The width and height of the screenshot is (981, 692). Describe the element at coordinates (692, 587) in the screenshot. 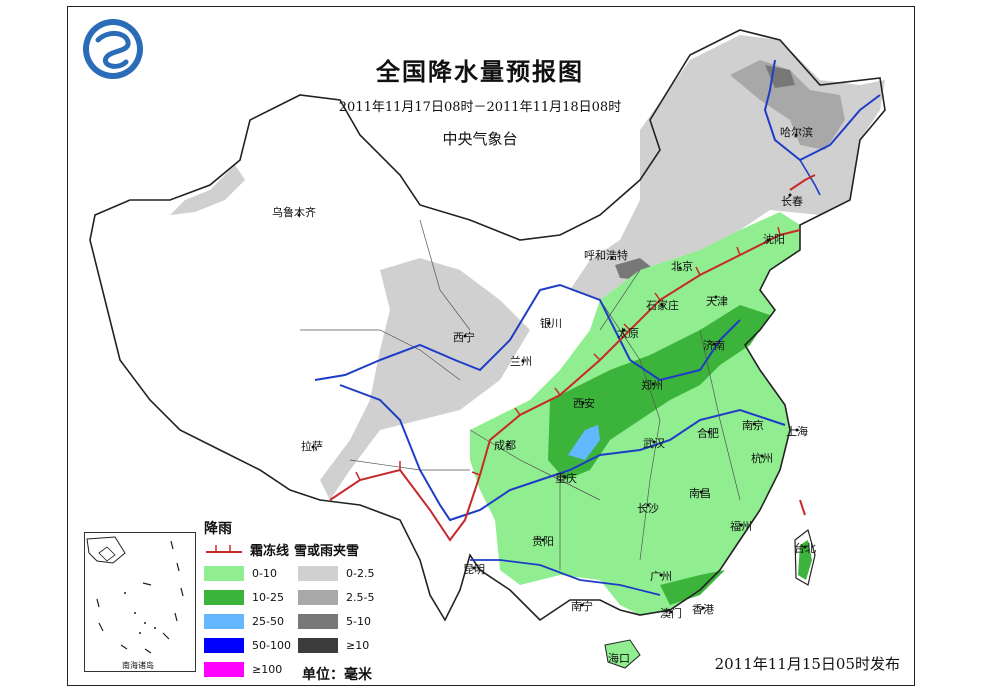

I see `rain-area-moderate-south` at that location.